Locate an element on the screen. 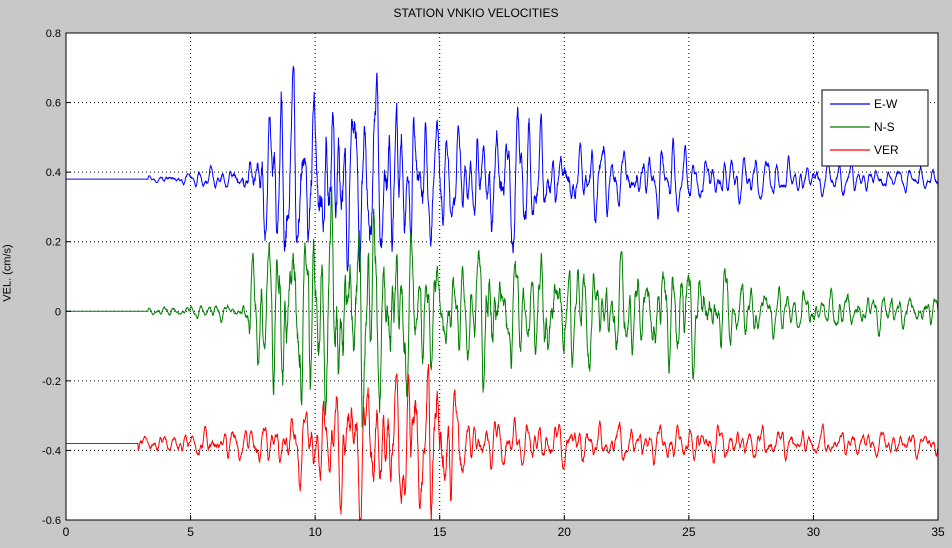 This screenshot has width=952, height=548. y-tick-label: 0.6 is located at coordinates (53, 104).